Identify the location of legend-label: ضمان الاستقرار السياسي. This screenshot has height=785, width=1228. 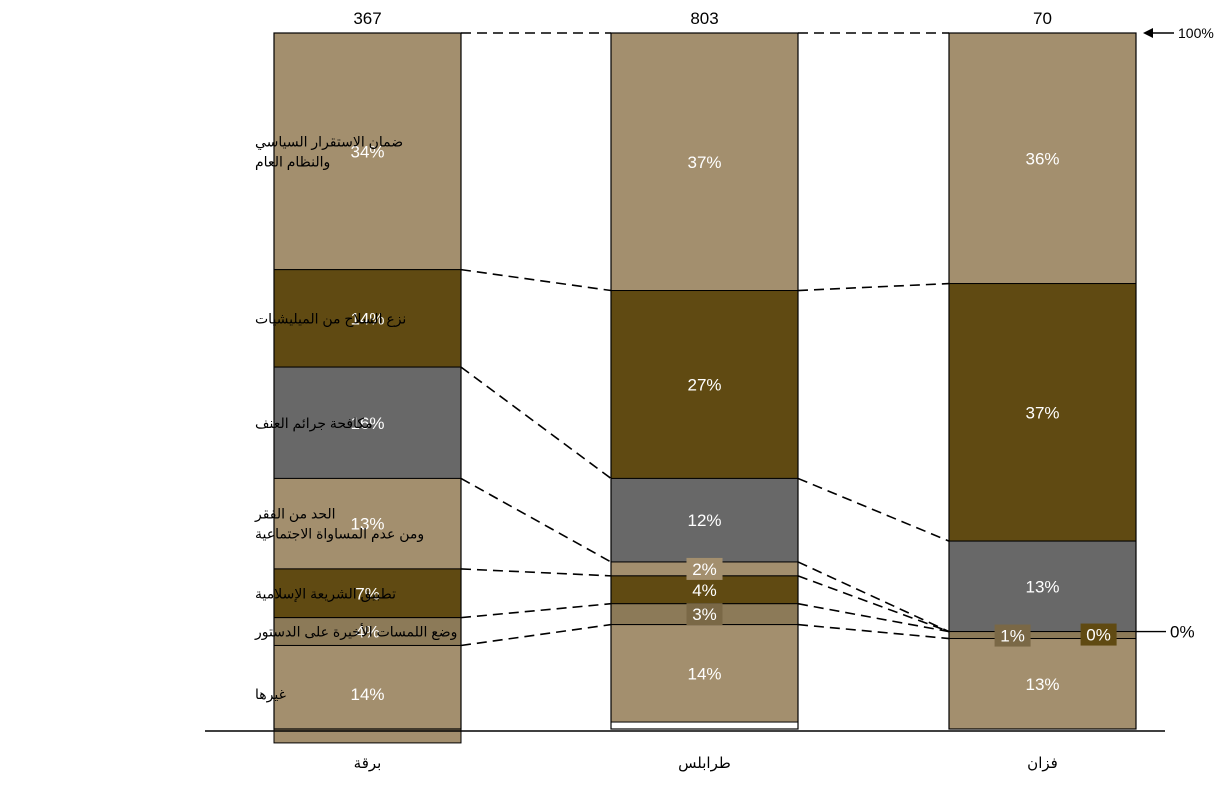
(329, 141).